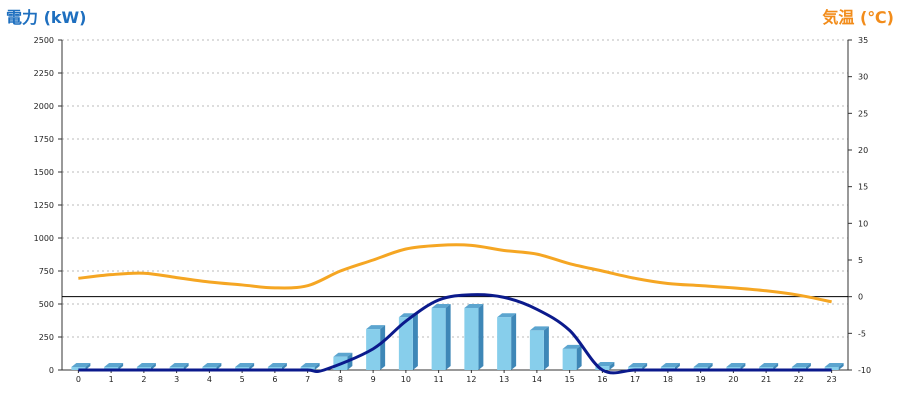  What do you see at coordinates (455, 273) in the screenshot?
I see `temperature-line` at bounding box center [455, 273].